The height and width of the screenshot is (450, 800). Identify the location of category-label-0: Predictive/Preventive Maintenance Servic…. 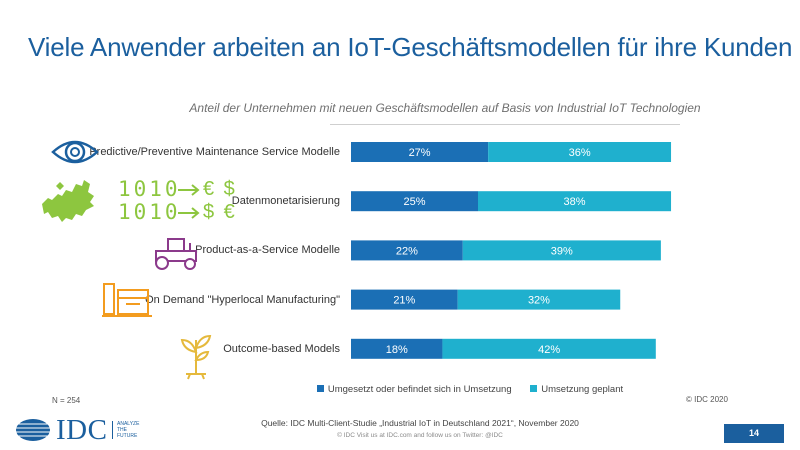
(214, 152).